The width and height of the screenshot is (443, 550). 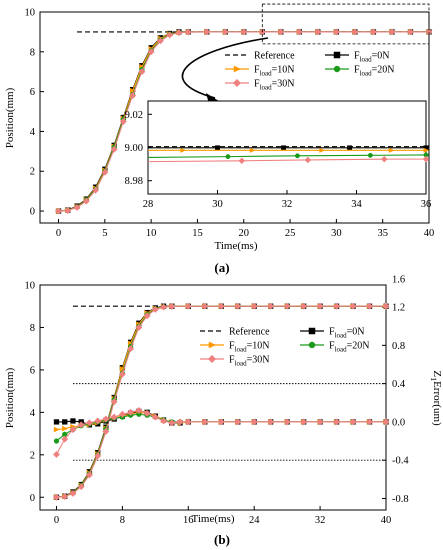 I want to click on inset-series, so click(x=288, y=155).